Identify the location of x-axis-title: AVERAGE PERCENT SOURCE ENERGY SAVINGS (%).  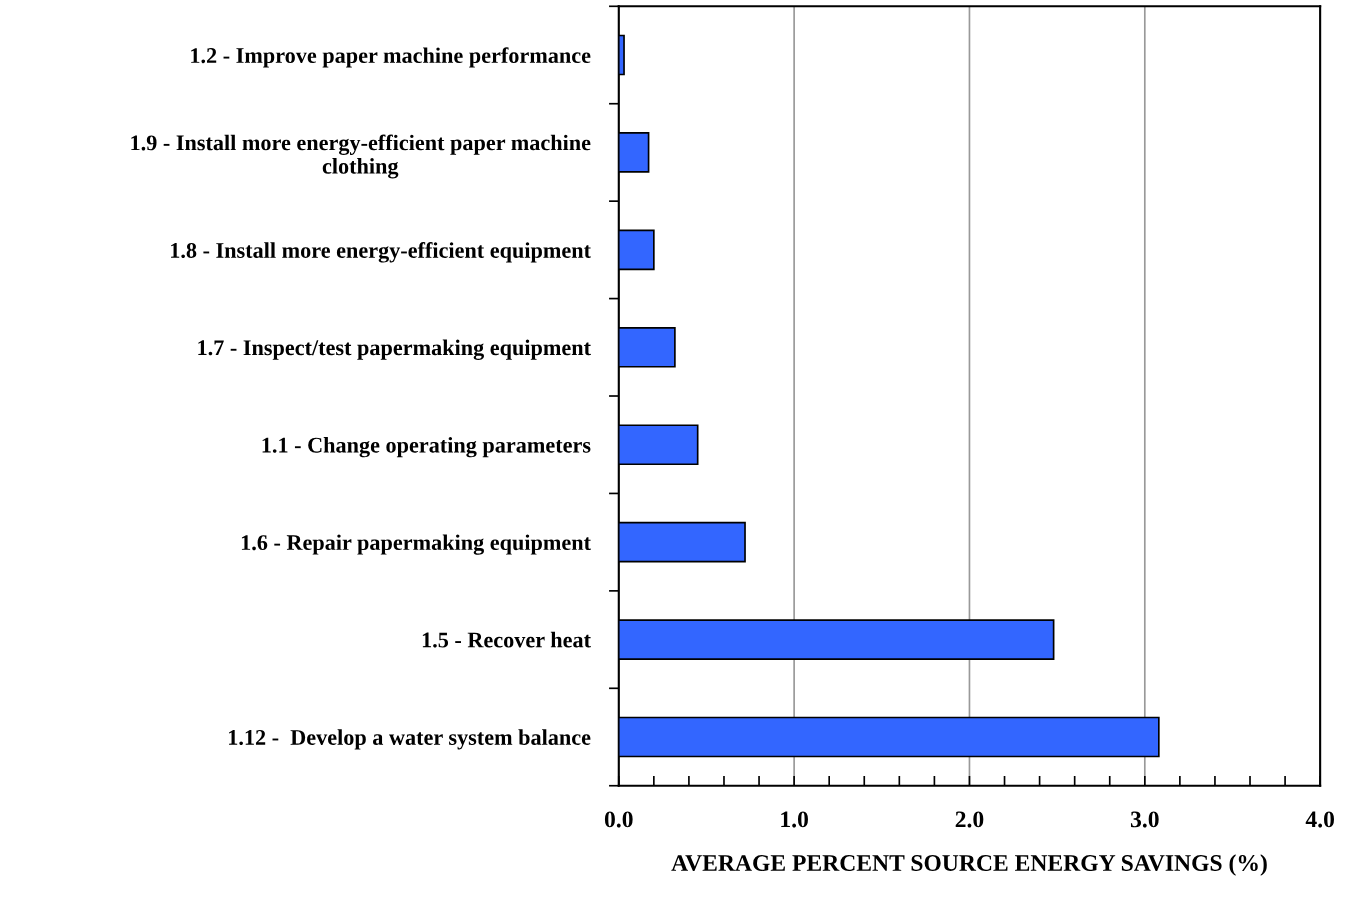
(969, 865).